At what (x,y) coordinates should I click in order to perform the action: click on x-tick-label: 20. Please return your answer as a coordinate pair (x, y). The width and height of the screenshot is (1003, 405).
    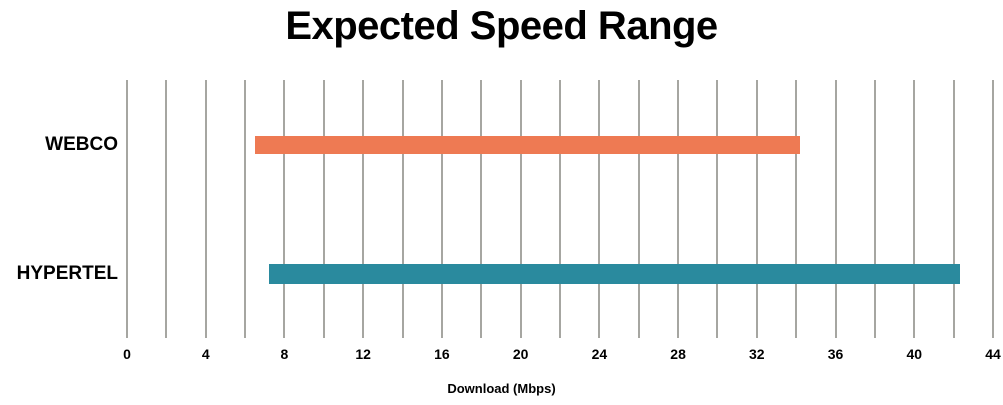
    Looking at the image, I should click on (520, 354).